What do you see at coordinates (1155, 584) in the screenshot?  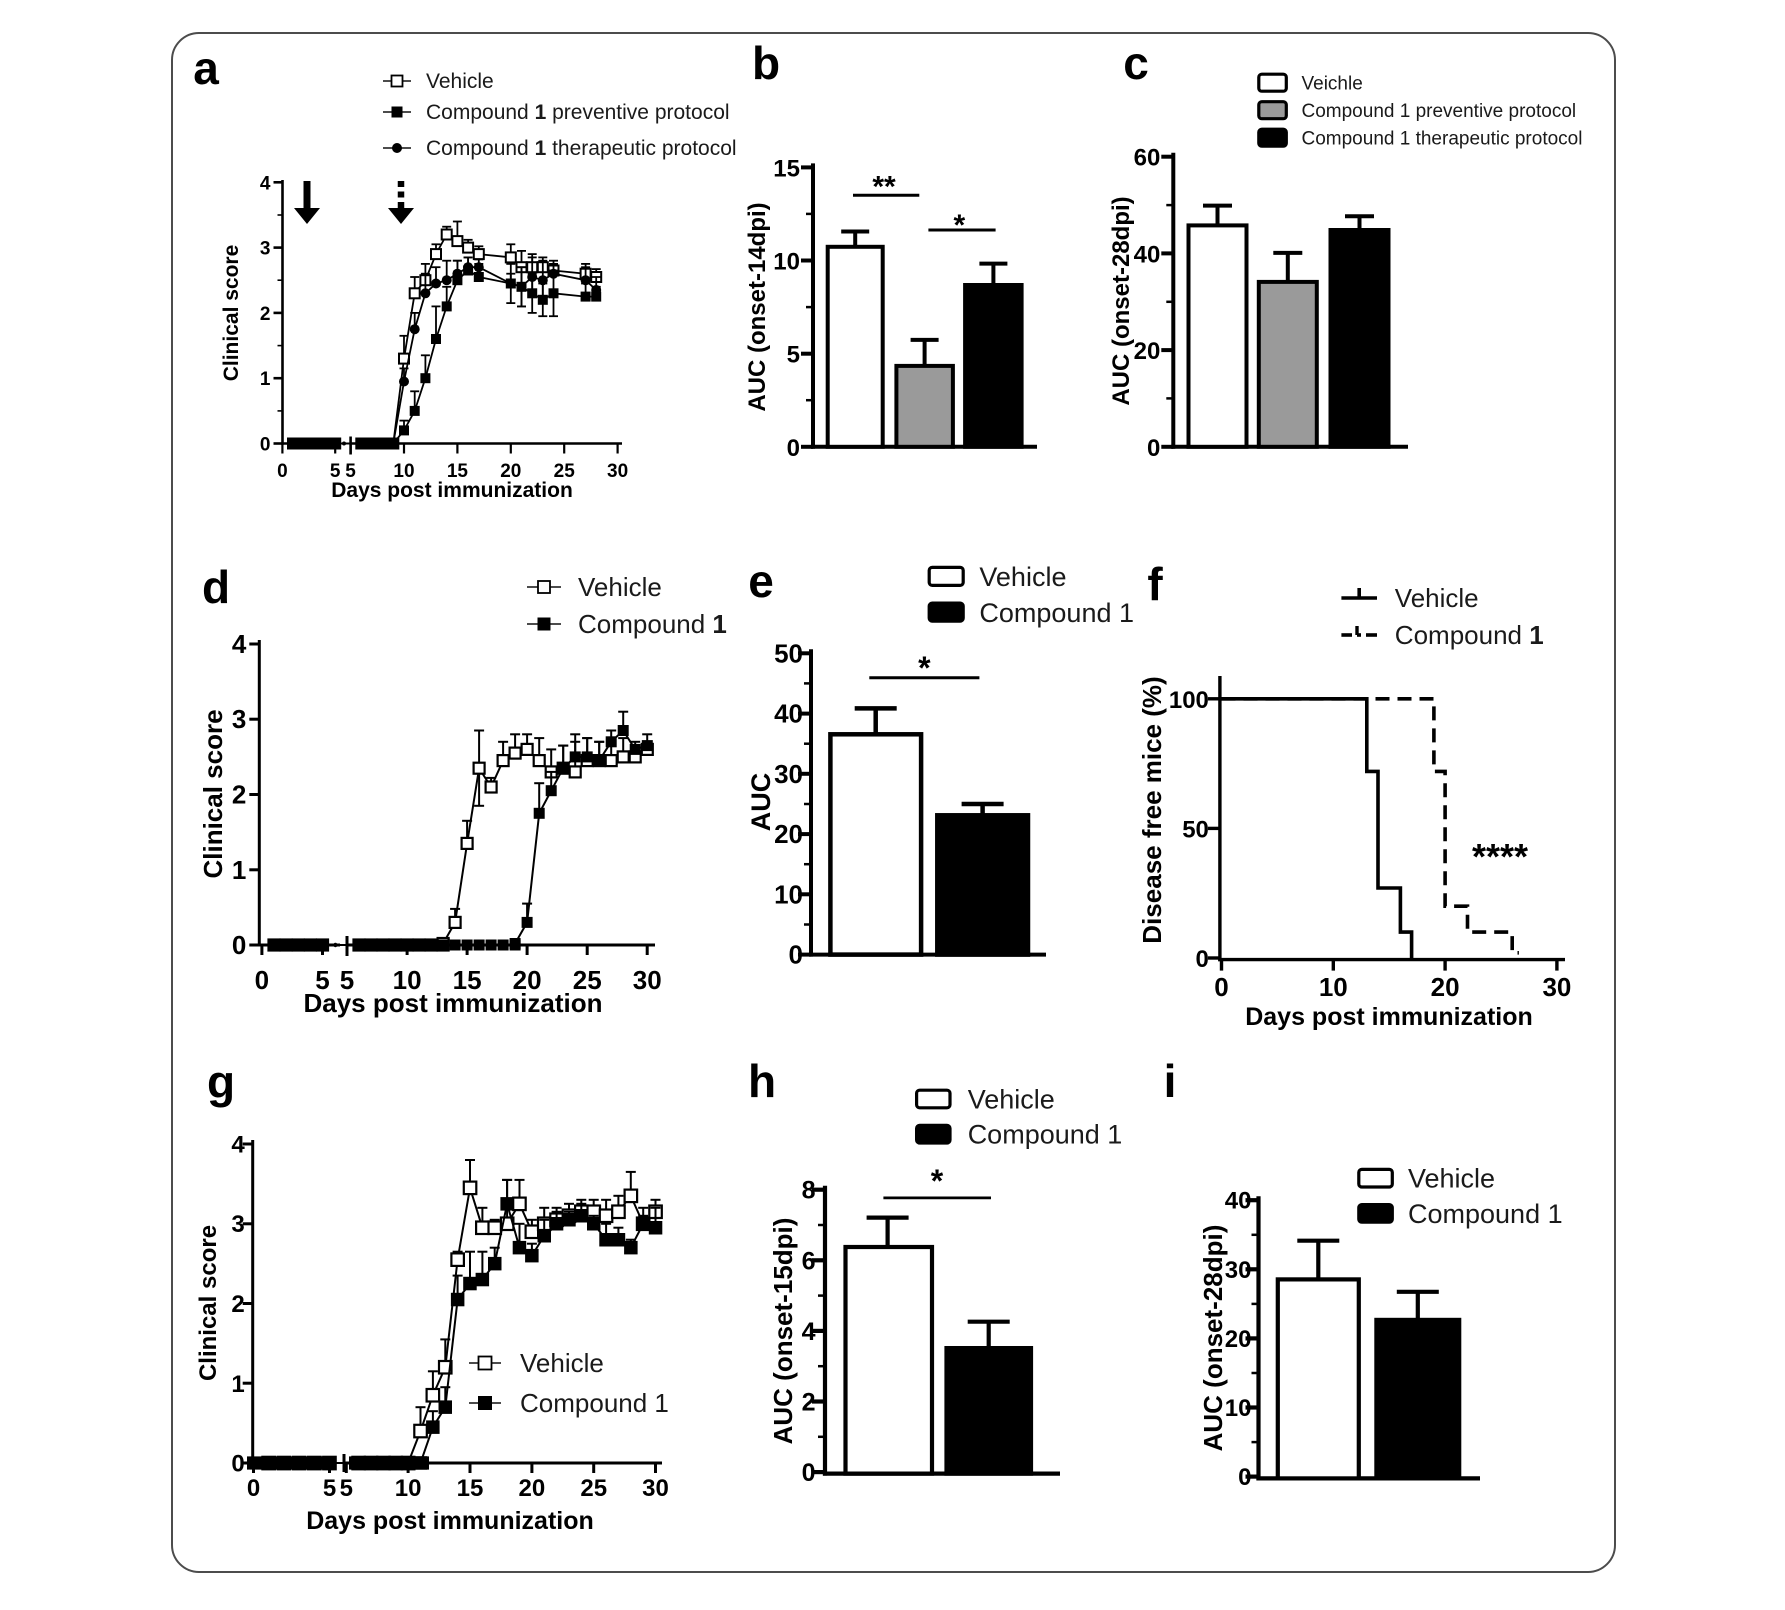 I see `svg-text: f` at bounding box center [1155, 584].